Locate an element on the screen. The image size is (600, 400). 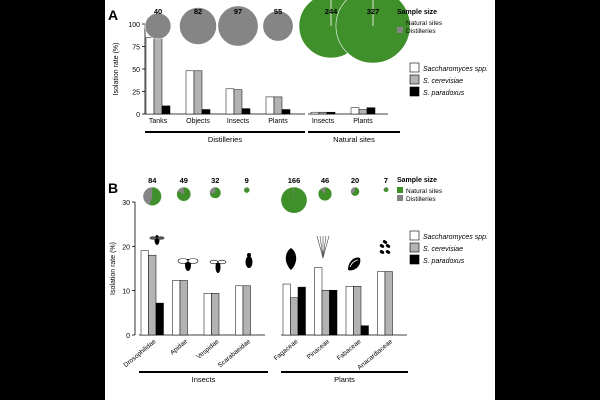
wasp-body is located at coordinates (218, 267).